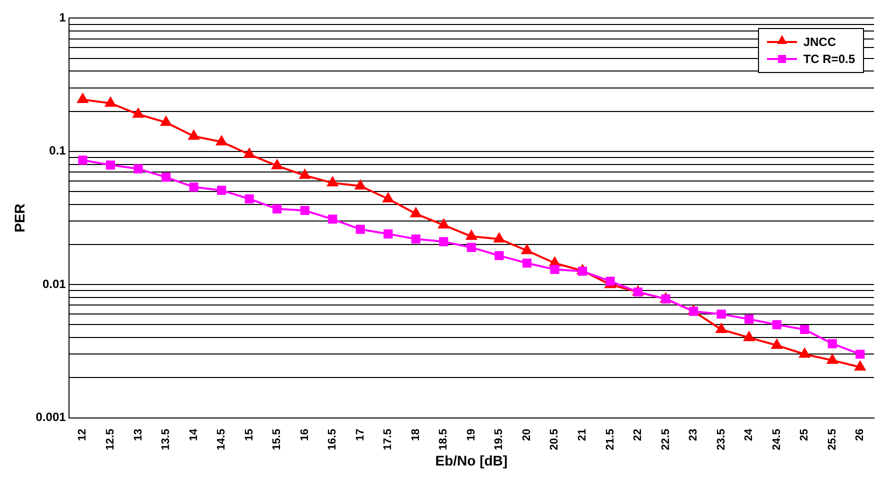 The height and width of the screenshot is (478, 889). Describe the element at coordinates (804, 435) in the screenshot. I see `x-tick-label: 25` at that location.